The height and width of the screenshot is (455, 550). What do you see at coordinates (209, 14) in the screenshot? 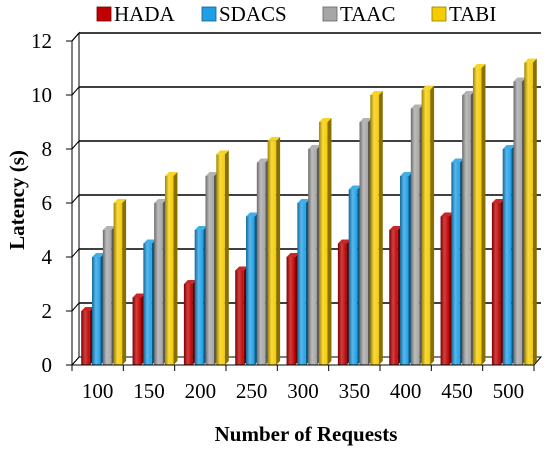
I see `legend-swatch-sdacs` at bounding box center [209, 14].